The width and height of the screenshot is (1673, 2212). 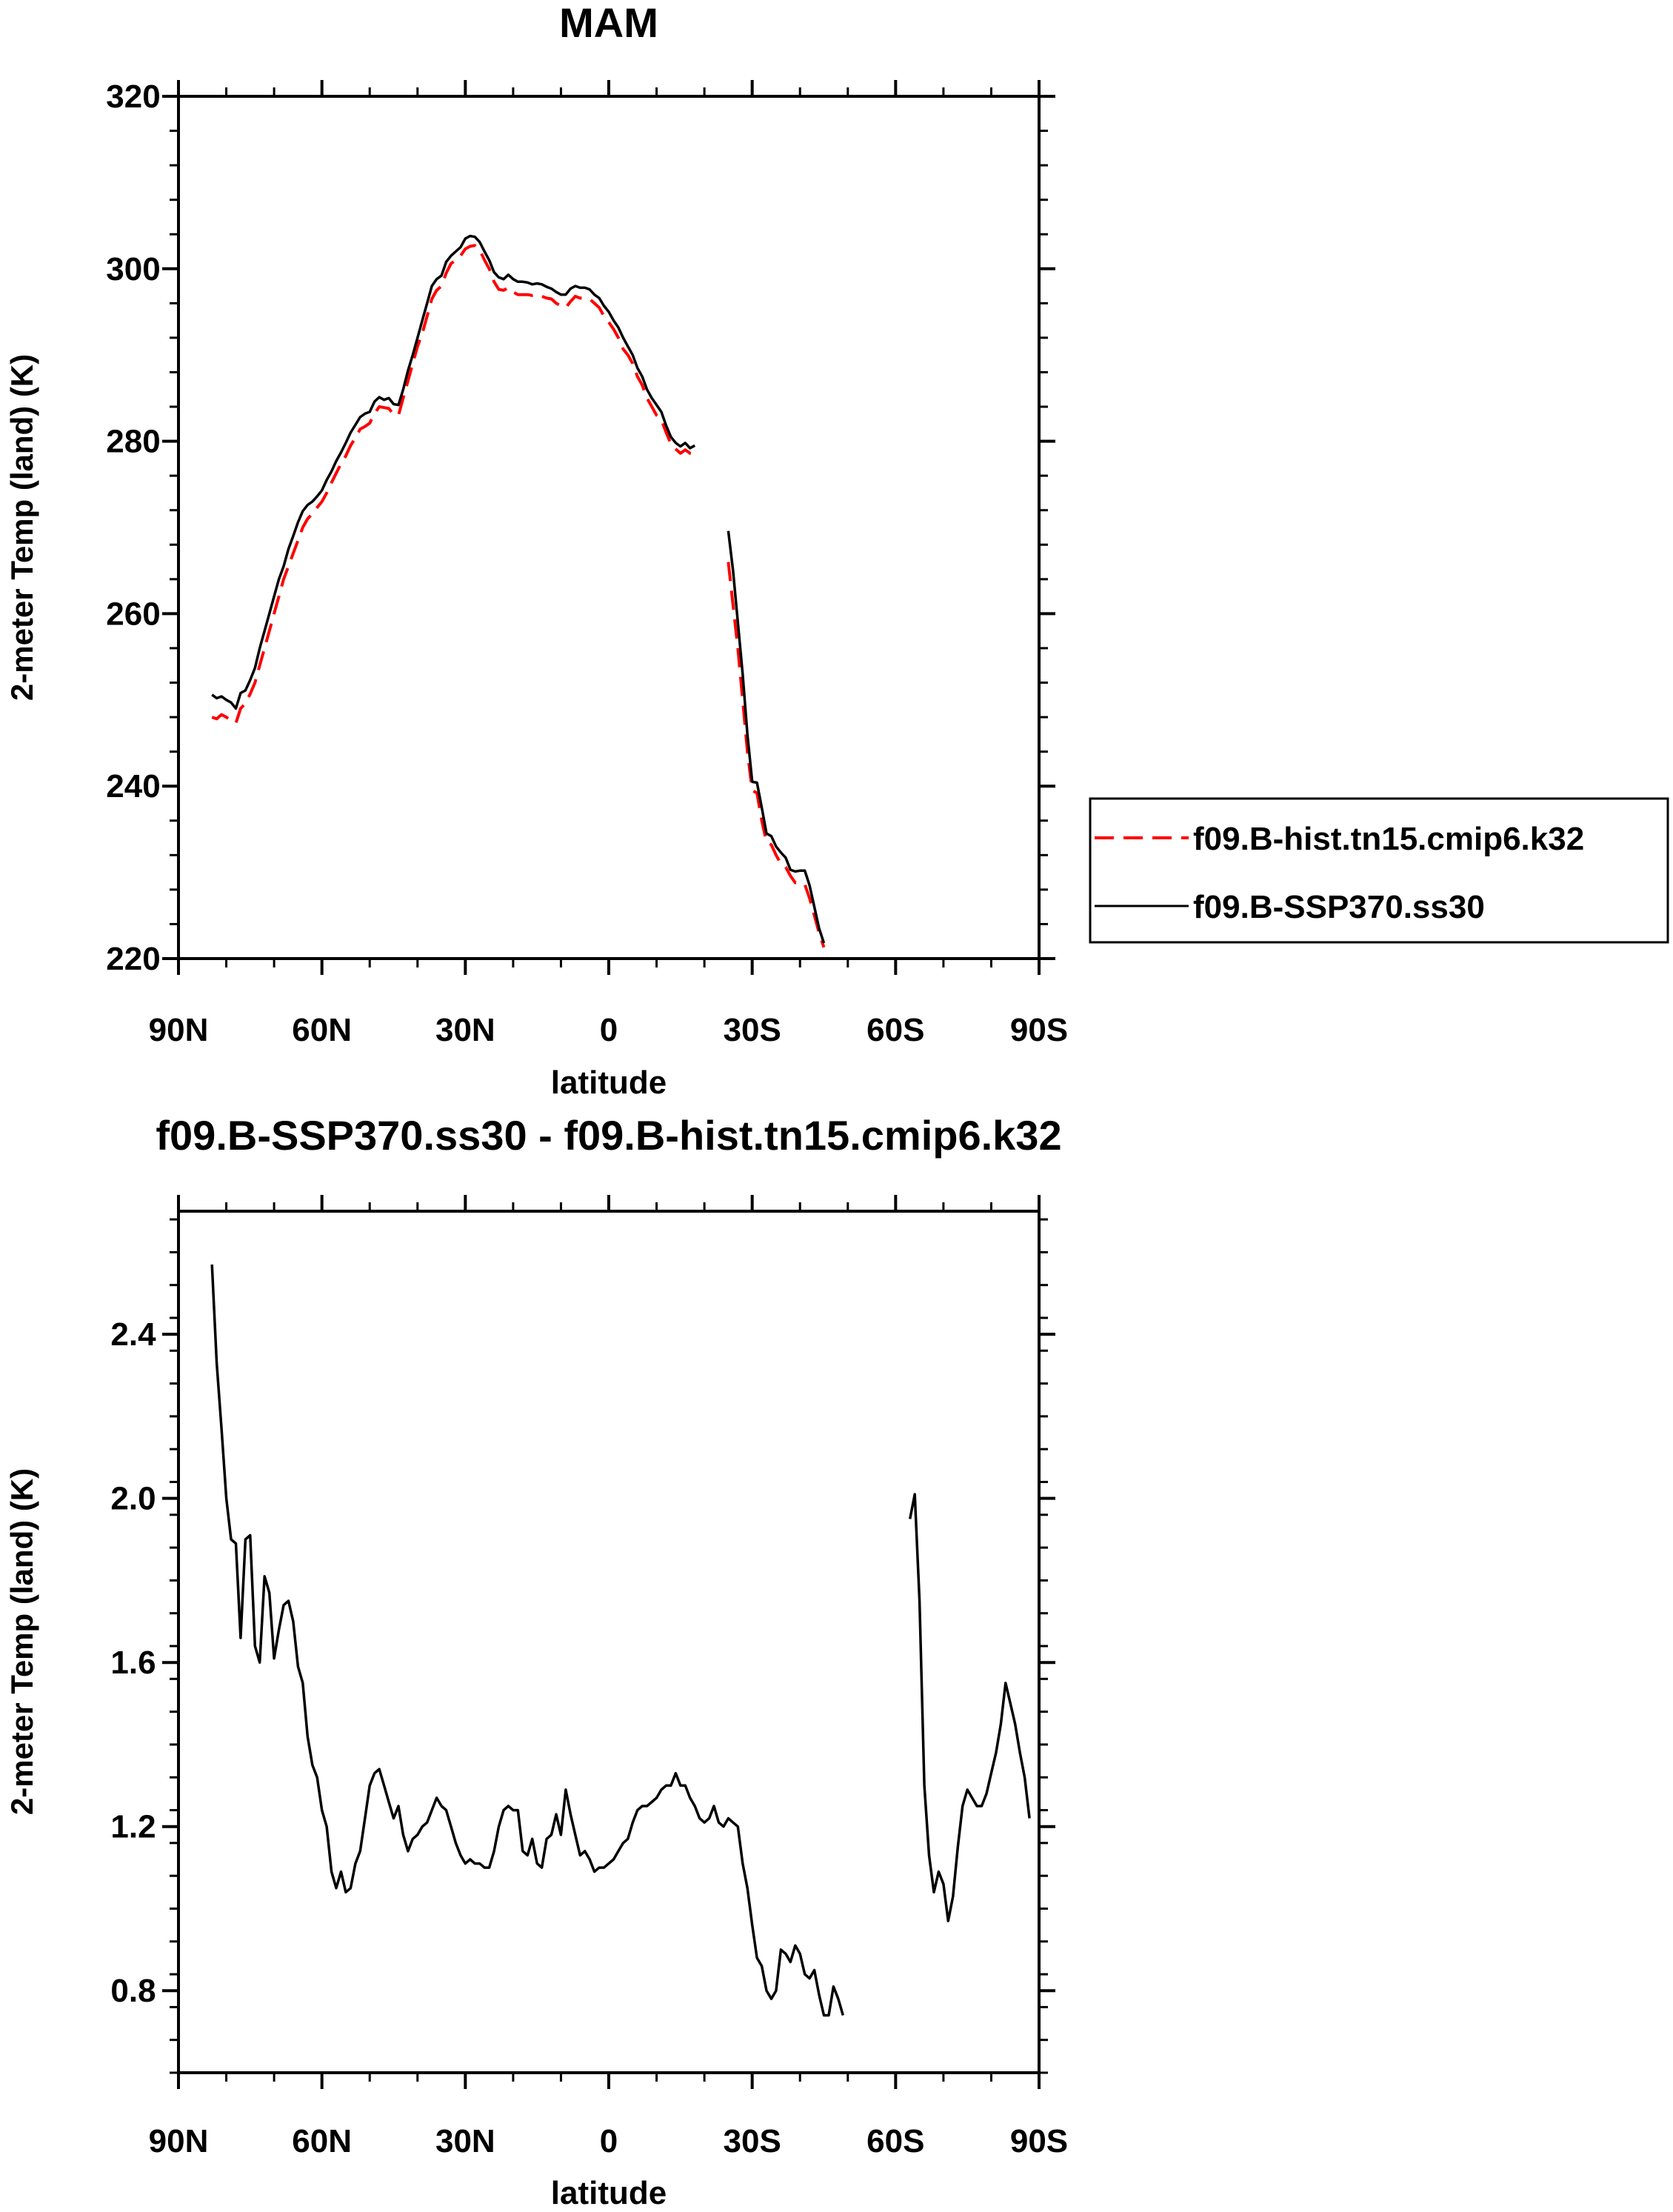 What do you see at coordinates (133, 269) in the screenshot?
I see `y-tick-label: 300` at bounding box center [133, 269].